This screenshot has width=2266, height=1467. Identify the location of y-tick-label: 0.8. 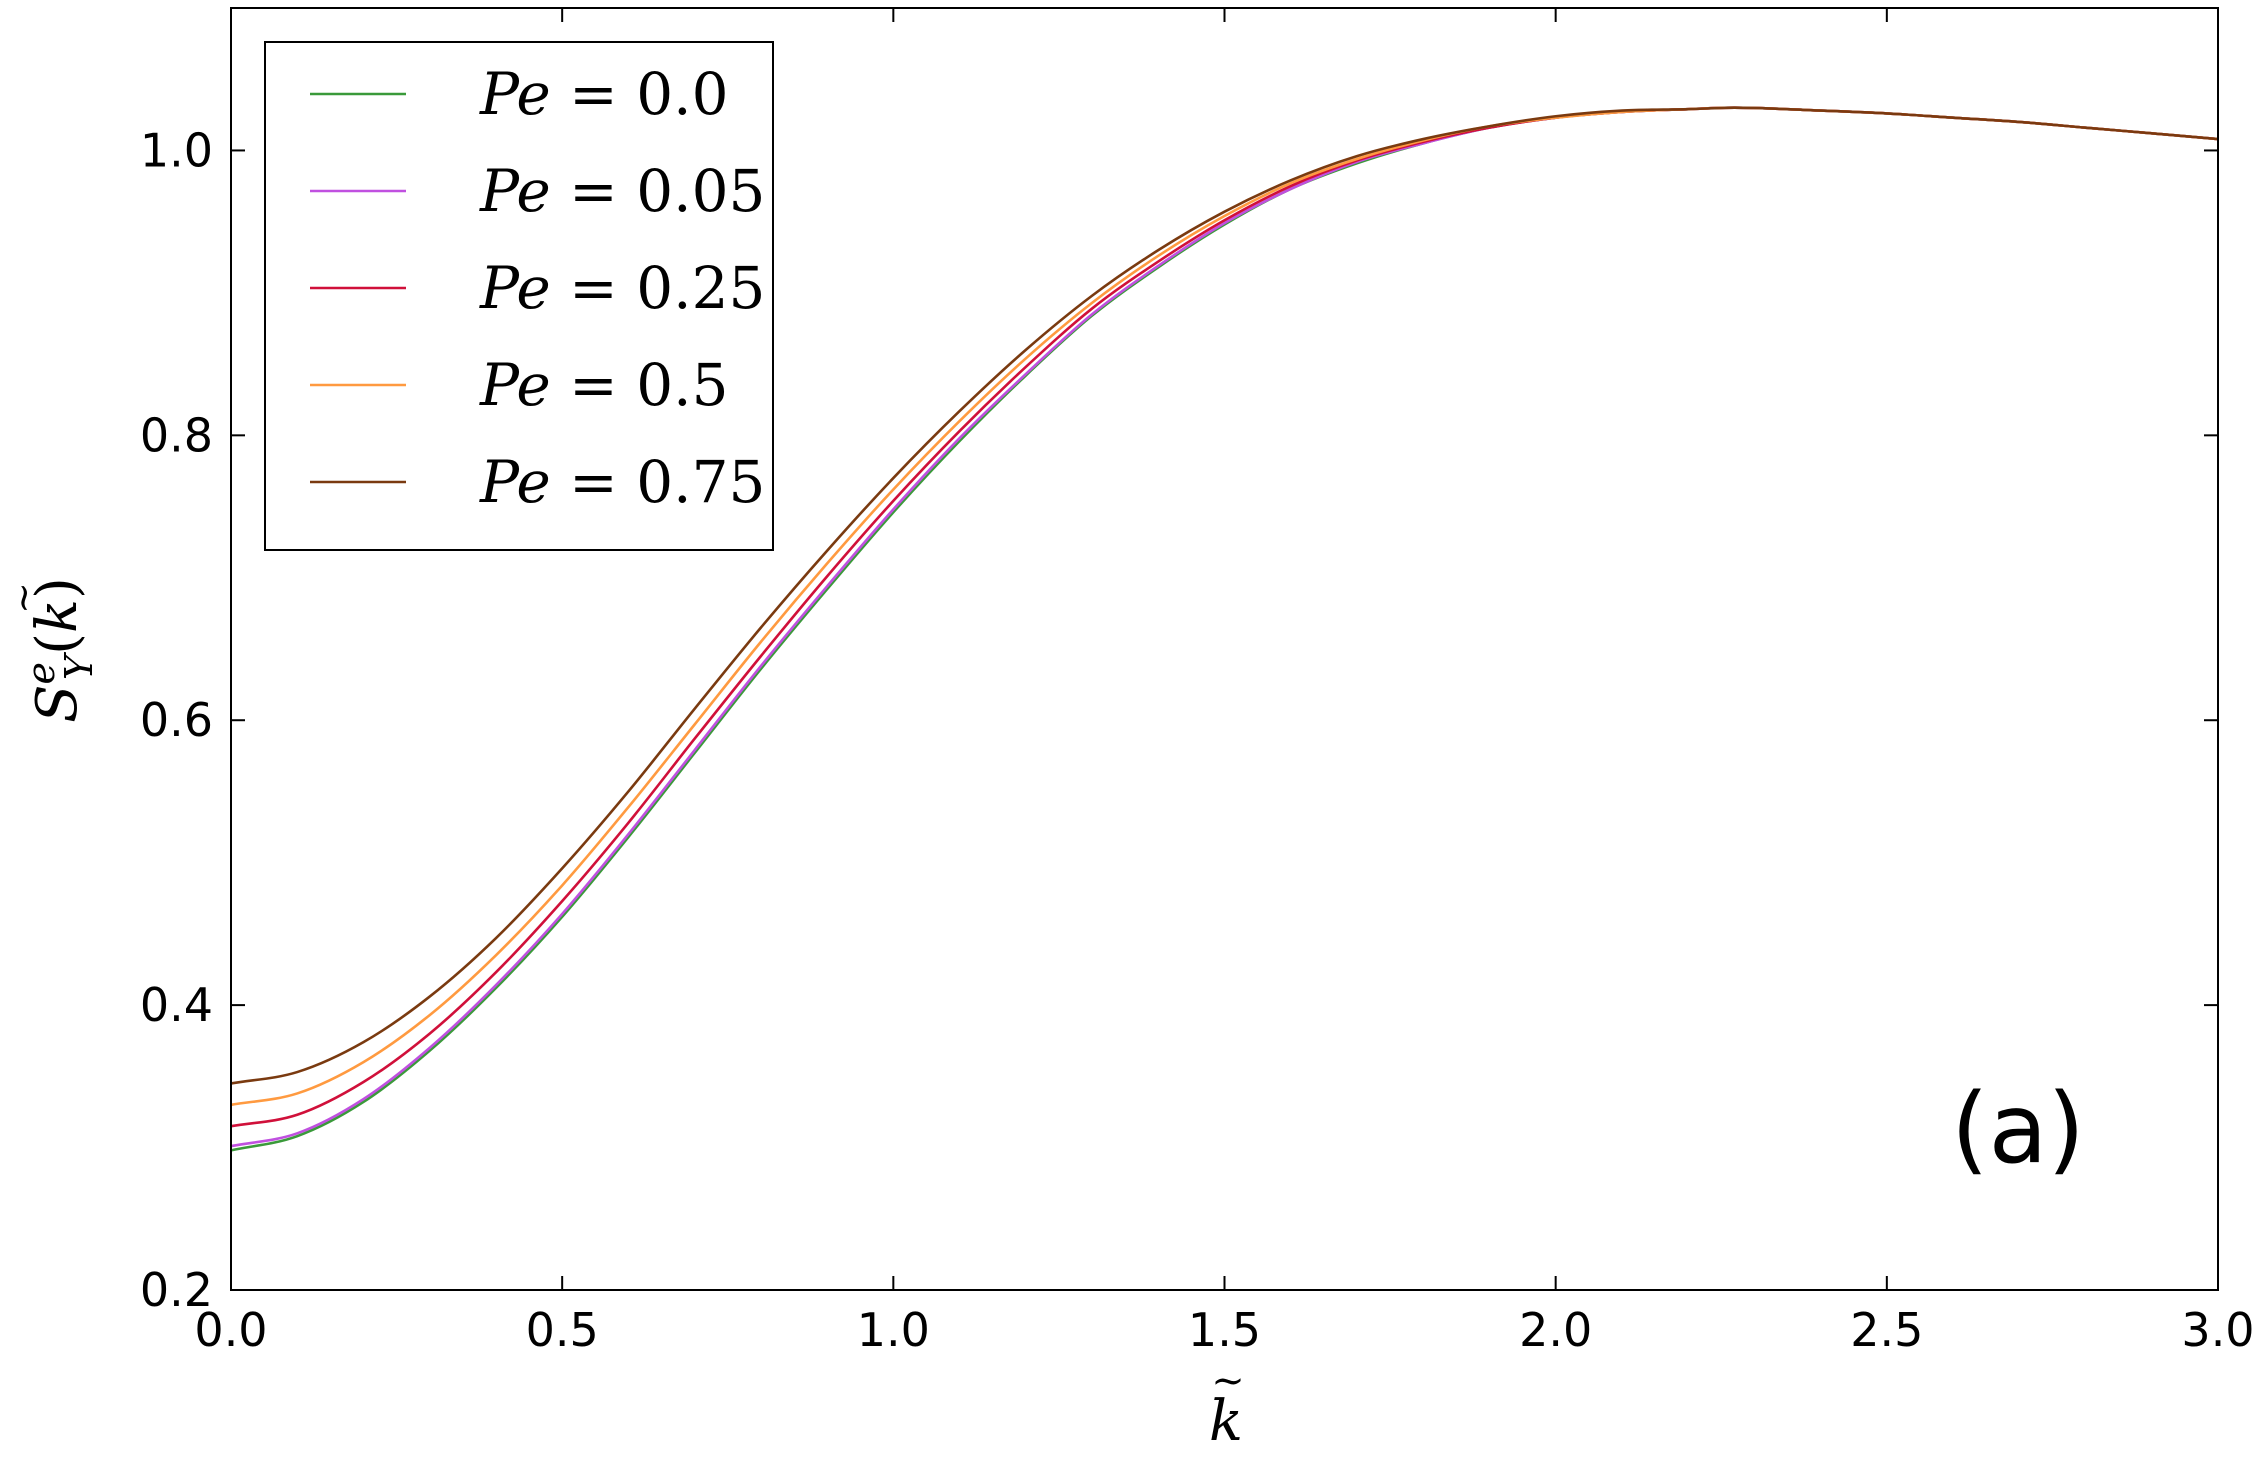
(176, 435).